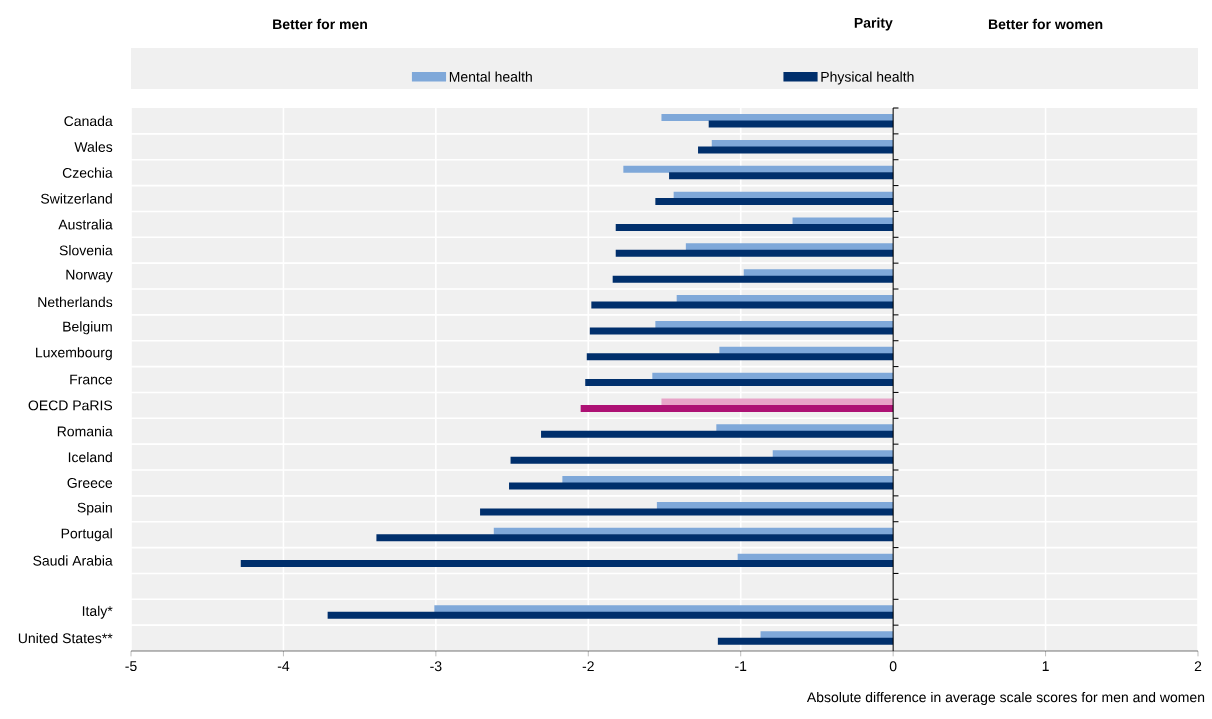 This screenshot has width=1212, height=719. Describe the element at coordinates (741, 666) in the screenshot. I see `x-tick-label: -1` at that location.